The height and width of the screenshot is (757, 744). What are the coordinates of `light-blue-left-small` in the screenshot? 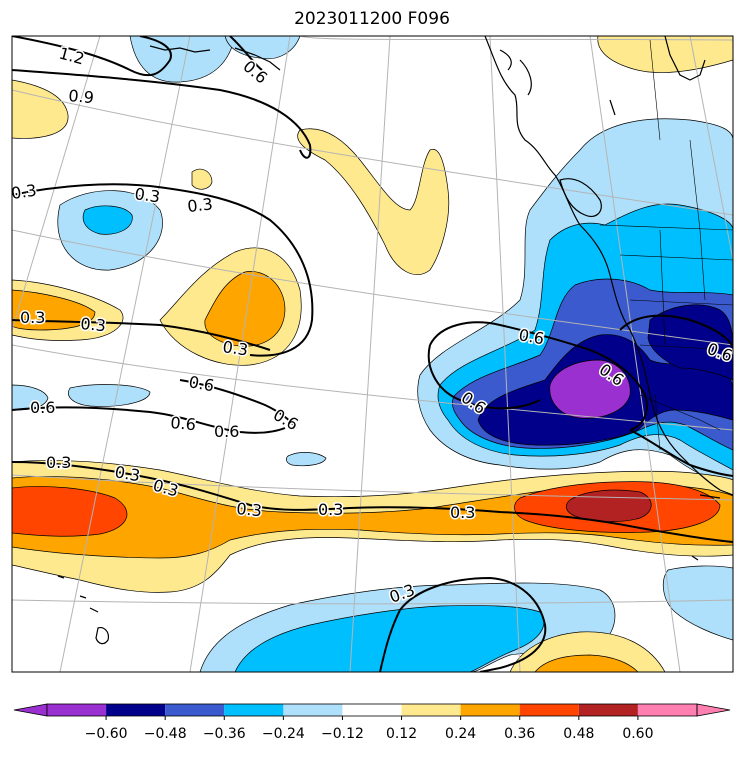 It's located at (109, 395).